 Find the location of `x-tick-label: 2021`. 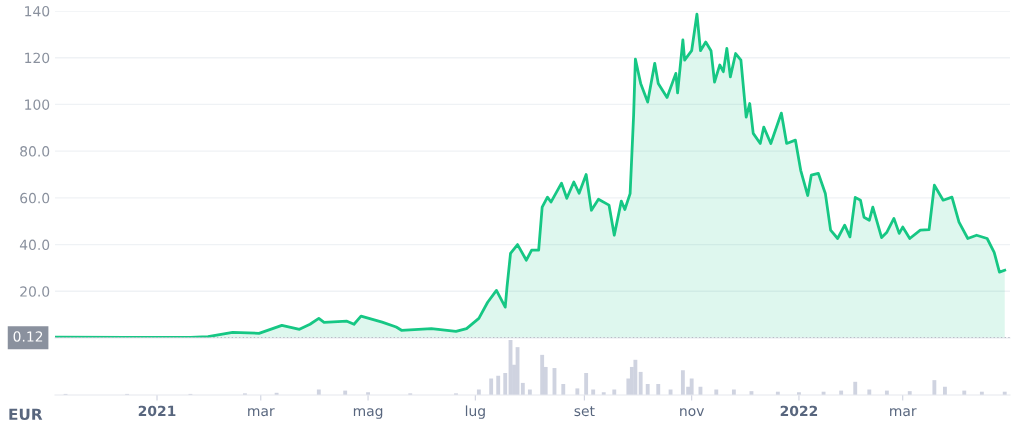

x-tick-label: 2021 is located at coordinates (157, 411).